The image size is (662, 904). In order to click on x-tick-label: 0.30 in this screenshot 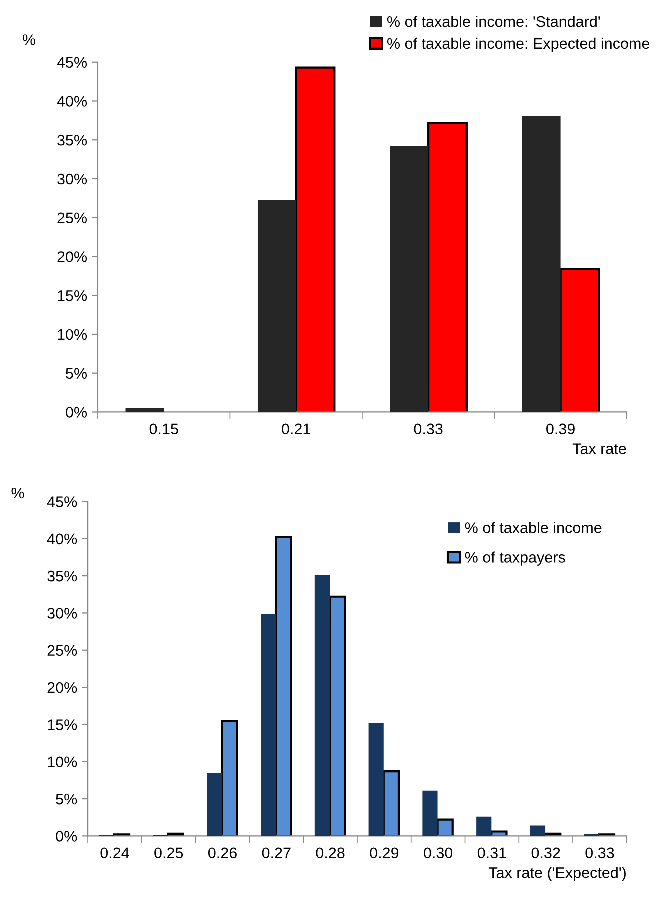, I will do `click(438, 853)`.